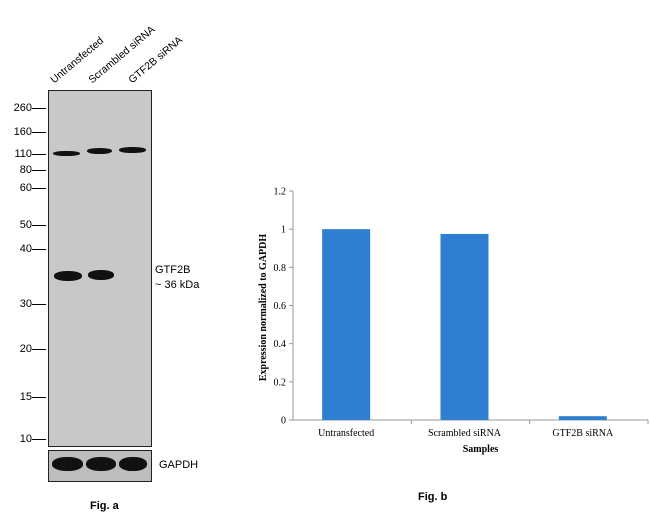  Describe the element at coordinates (283, 421) in the screenshot. I see `y-tick-label: 0` at that location.